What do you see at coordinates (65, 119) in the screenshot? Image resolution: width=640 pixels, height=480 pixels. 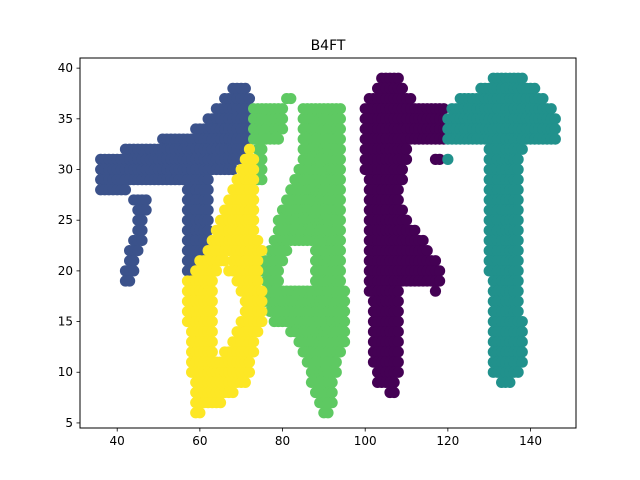 I see `y-tick-label: 35` at bounding box center [65, 119].